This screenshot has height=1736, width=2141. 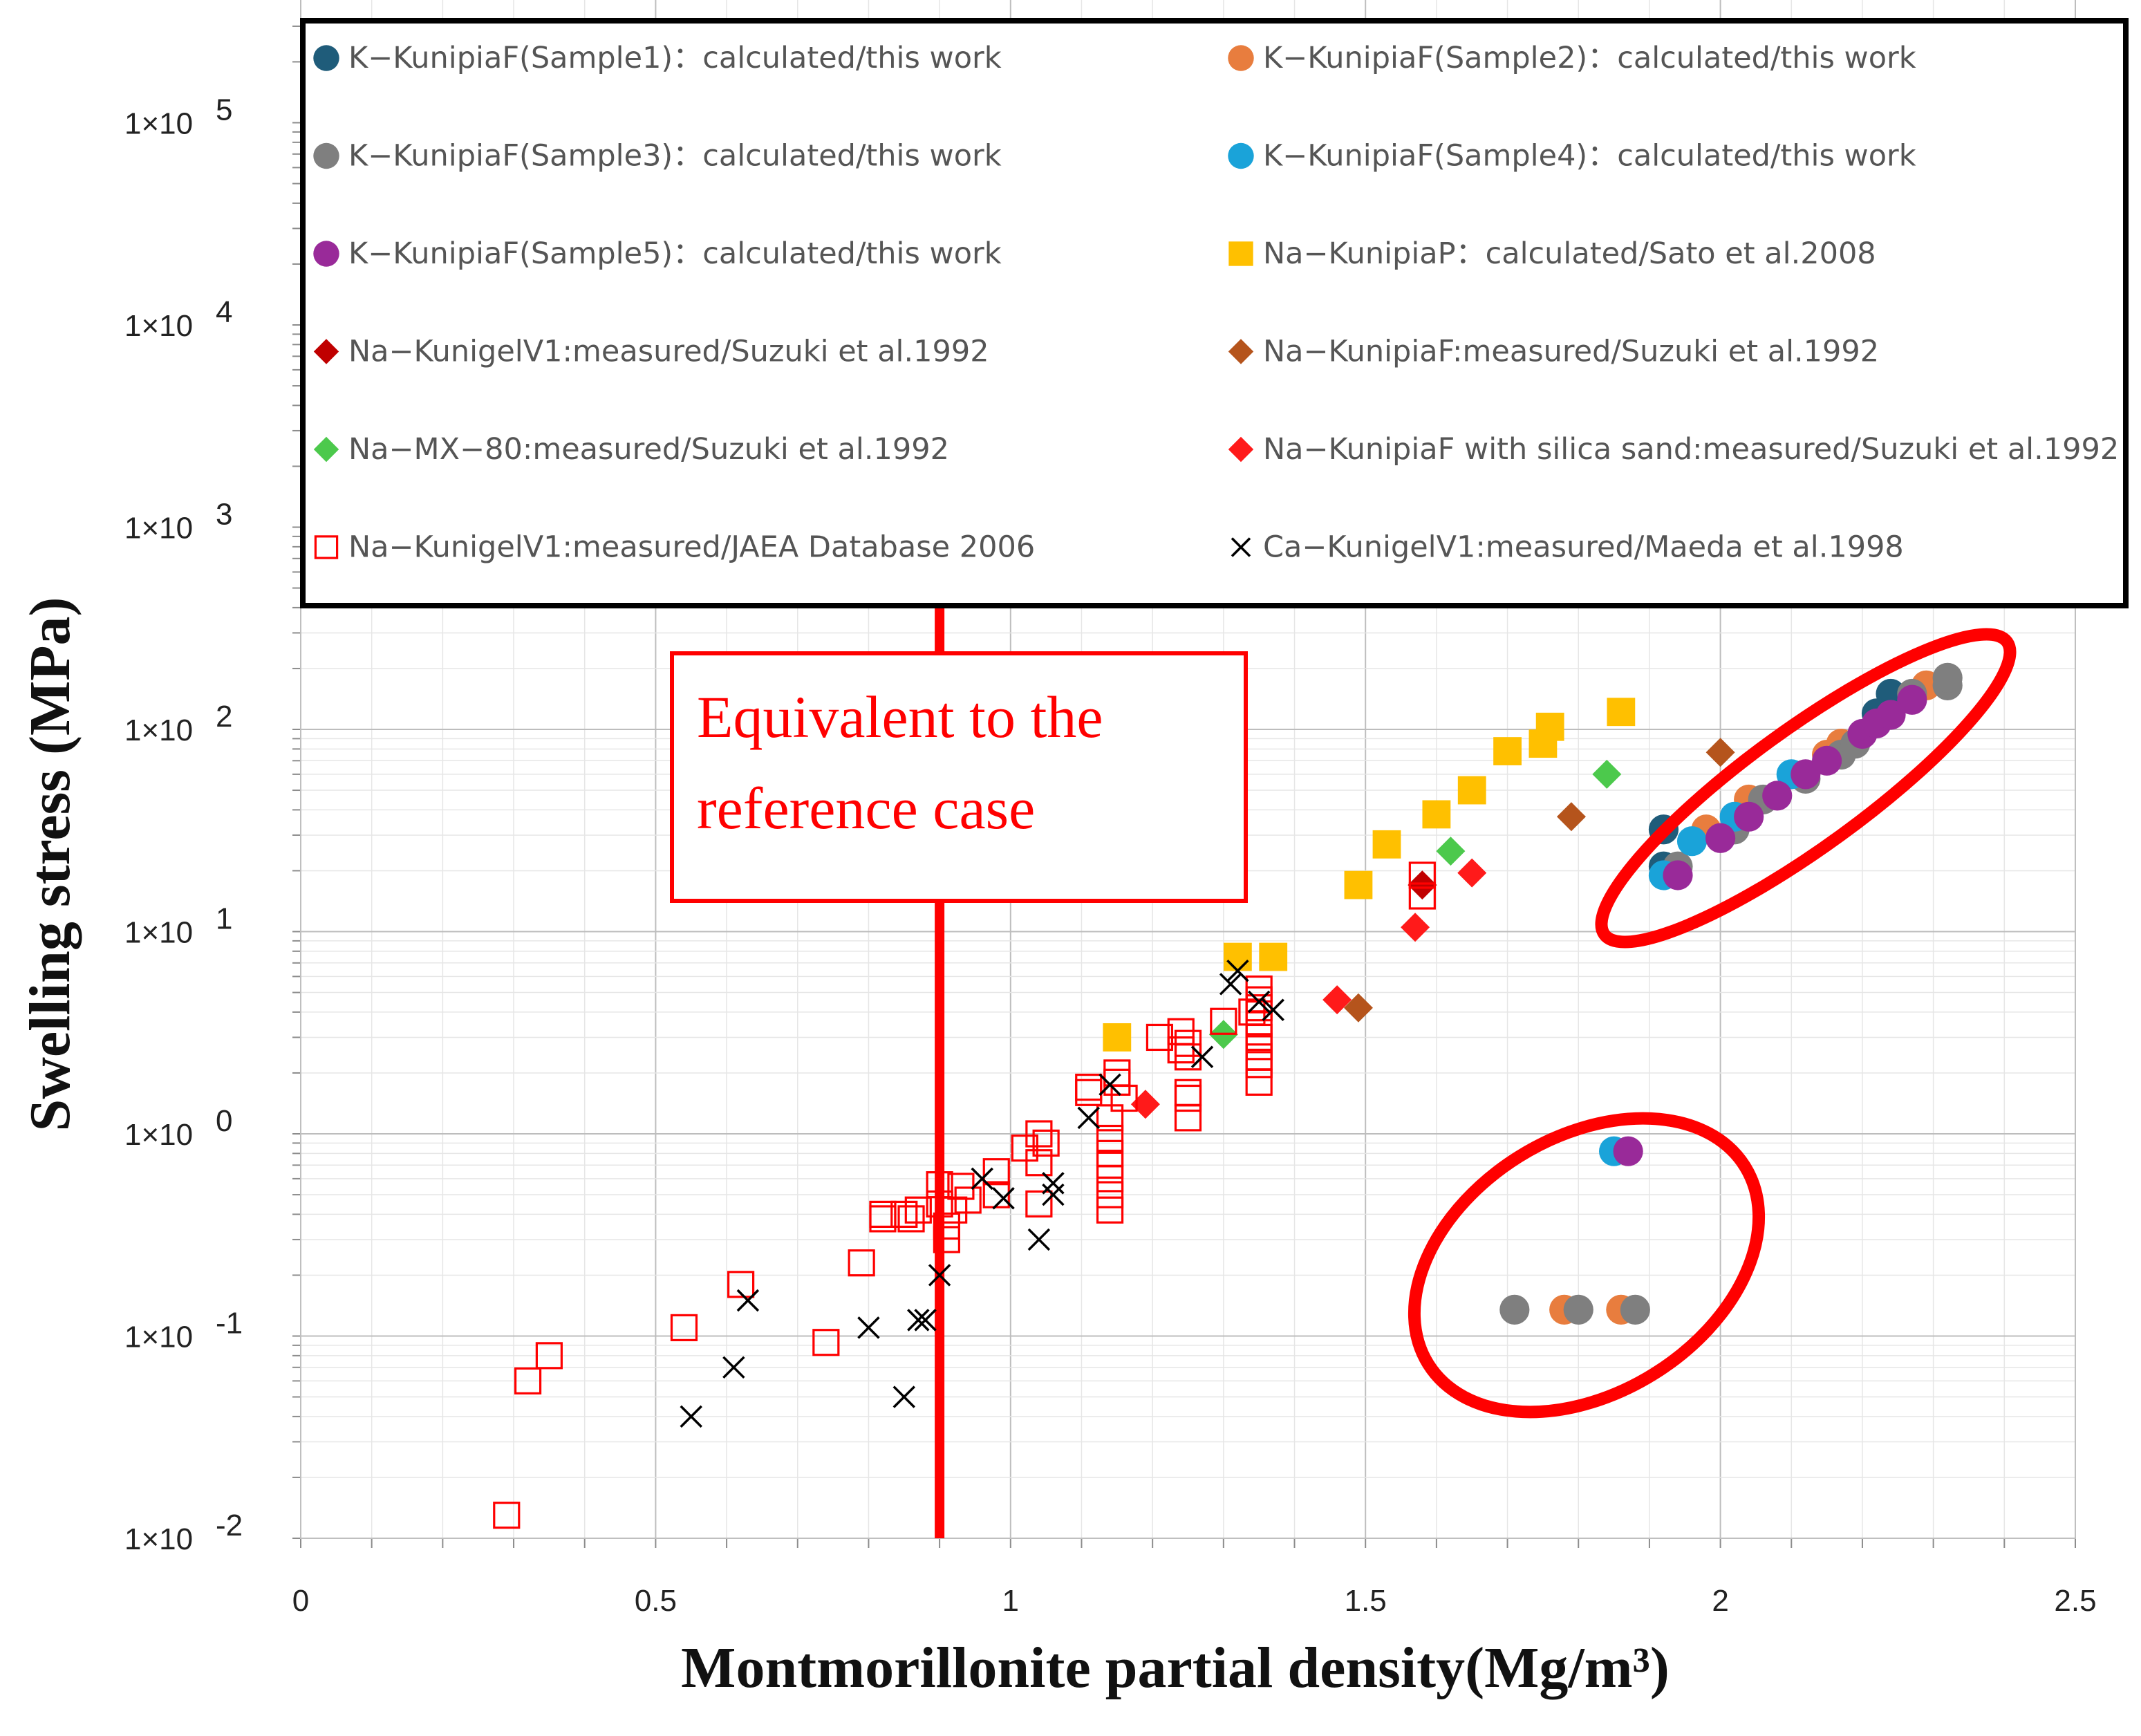 What do you see at coordinates (1589, 156) in the screenshot?
I see `legend-label-4: K−KunipiaF(Sample4)：calculated/this work` at bounding box center [1589, 156].